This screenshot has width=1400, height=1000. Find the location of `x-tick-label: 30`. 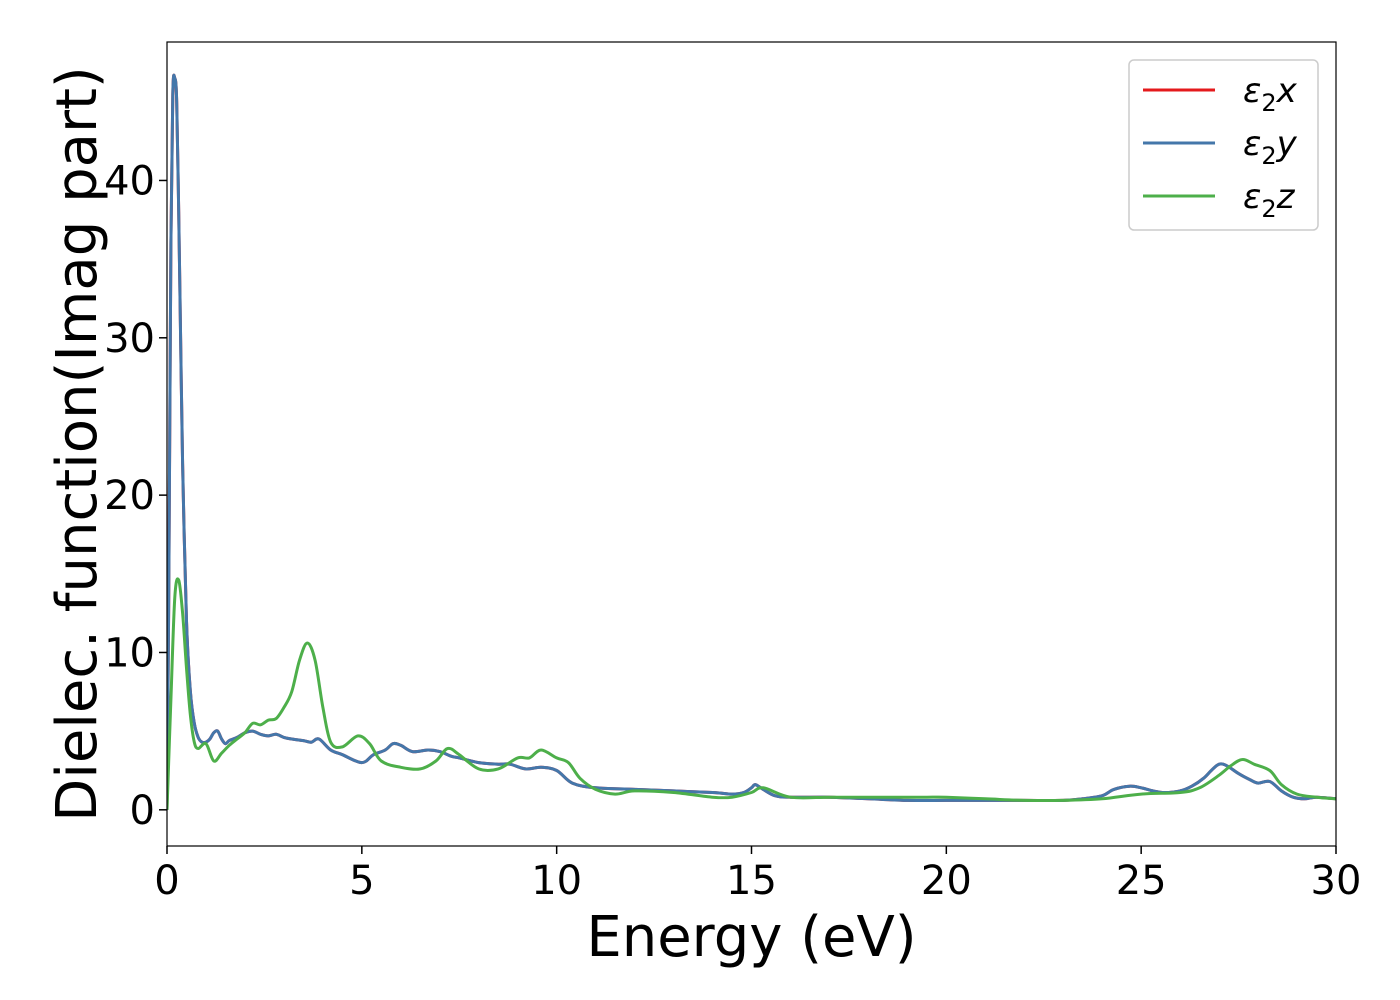

x-tick-label: 30 is located at coordinates (1336, 881).